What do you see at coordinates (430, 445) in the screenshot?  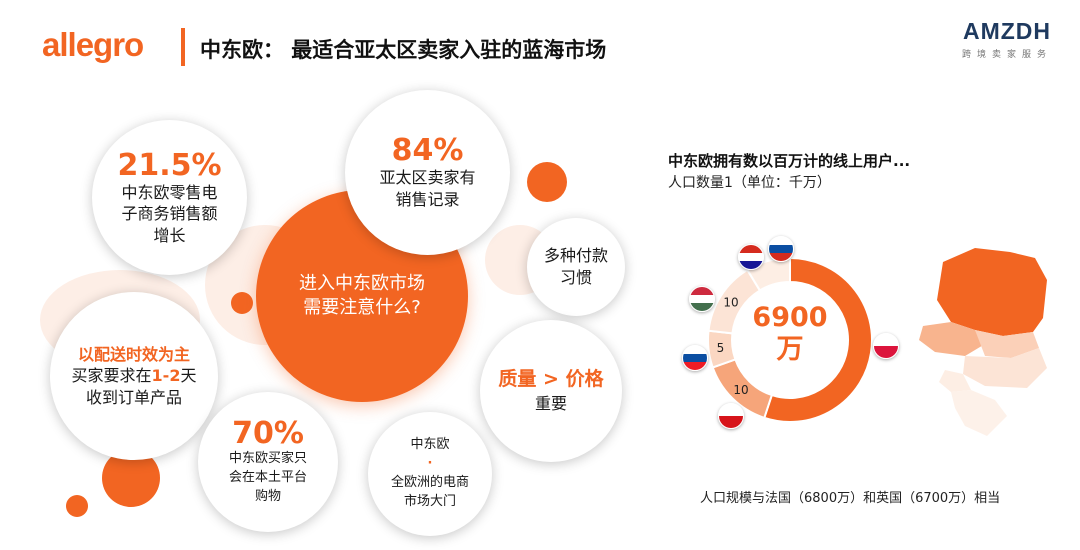 I see `europe-gateway-line1: 中东欧` at bounding box center [430, 445].